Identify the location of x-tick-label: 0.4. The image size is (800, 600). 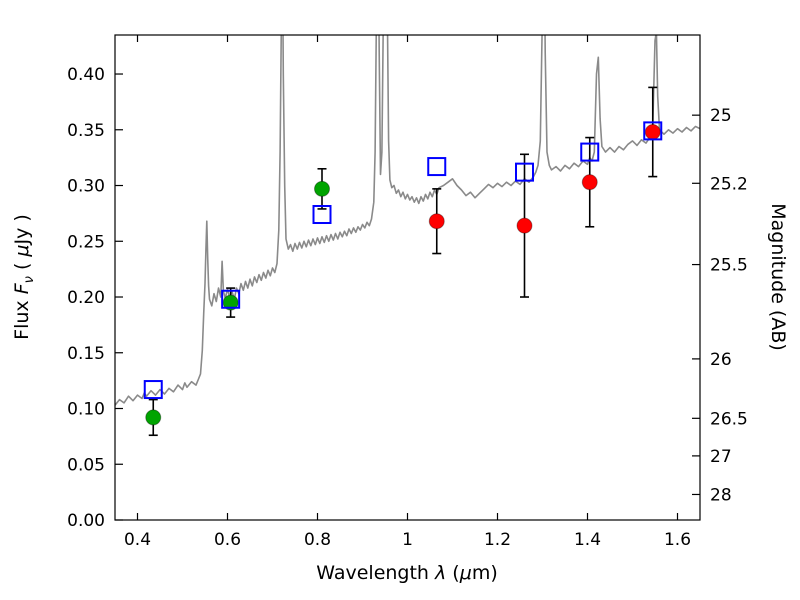
(137, 540).